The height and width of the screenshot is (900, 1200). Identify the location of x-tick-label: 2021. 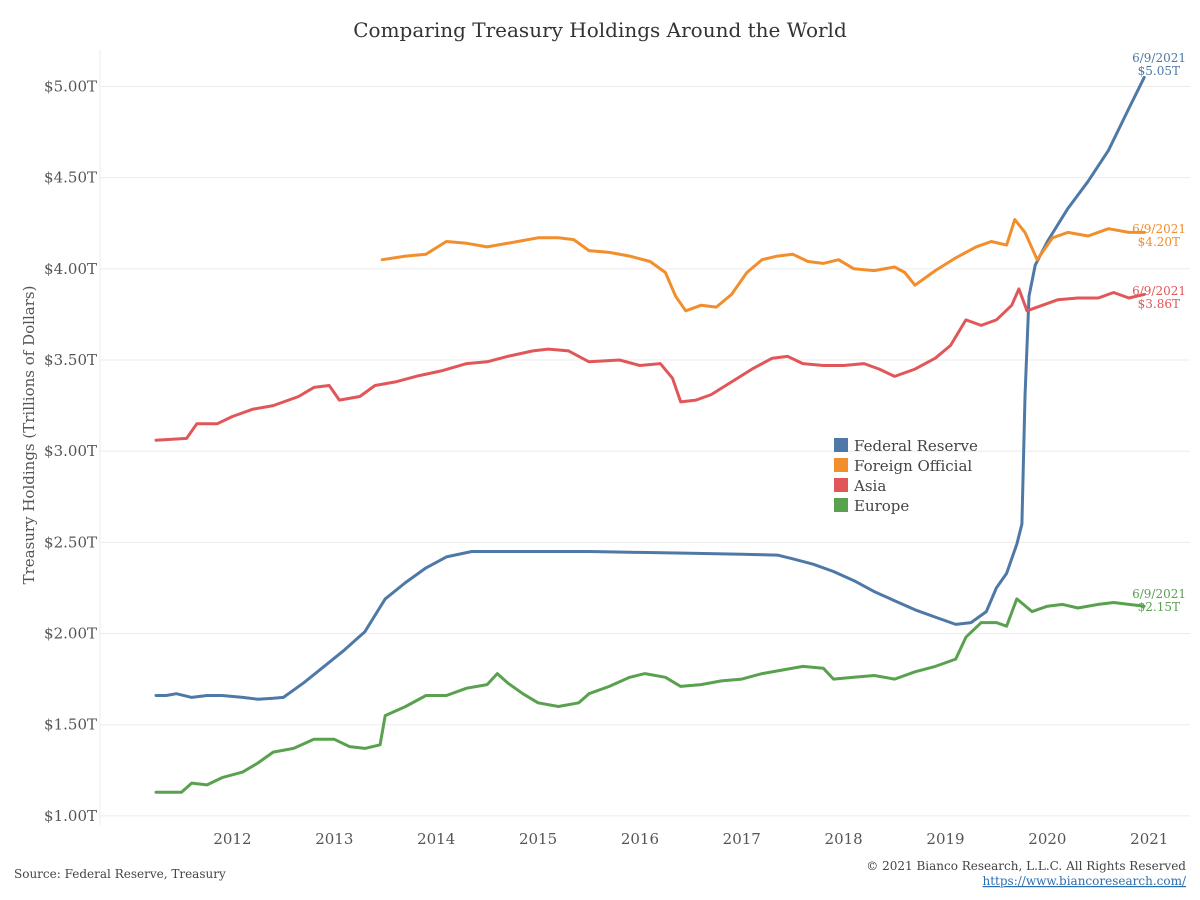
(1149, 839).